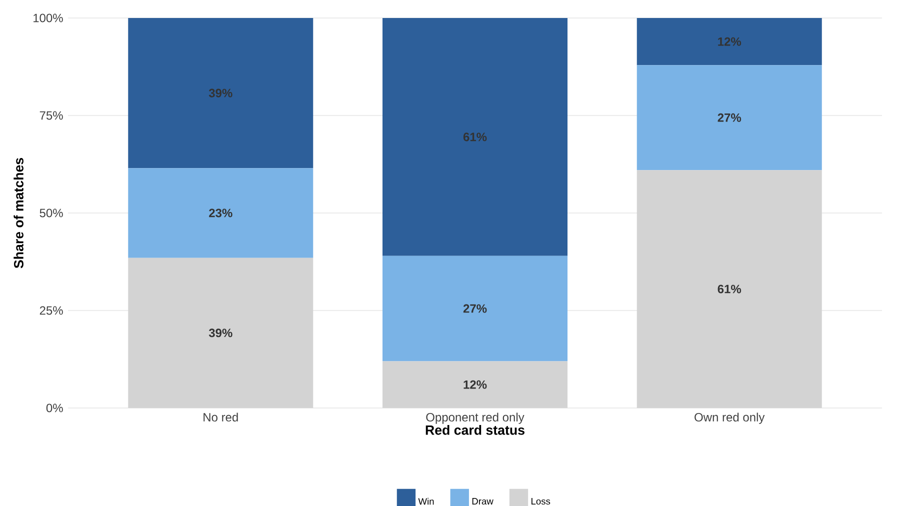  Describe the element at coordinates (19, 213) in the screenshot. I see `y-axis-title: Share of matches` at that location.